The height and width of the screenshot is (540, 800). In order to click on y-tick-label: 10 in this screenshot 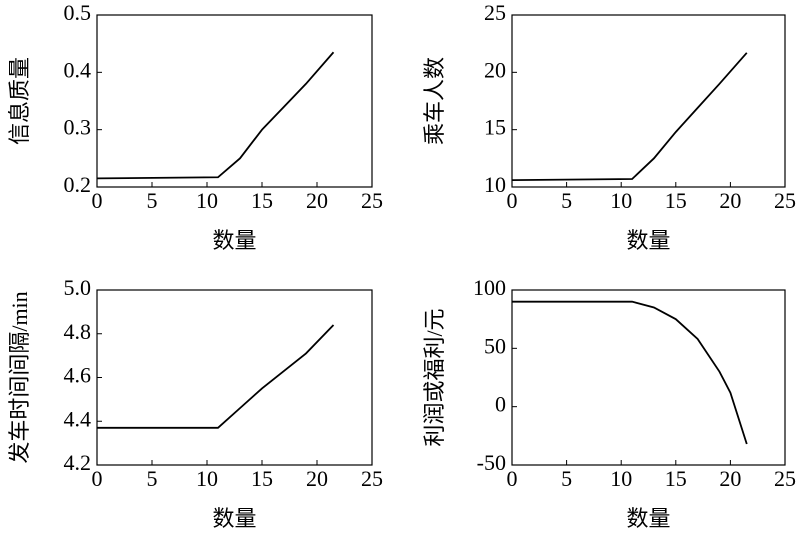, I will do `click(495, 184)`.